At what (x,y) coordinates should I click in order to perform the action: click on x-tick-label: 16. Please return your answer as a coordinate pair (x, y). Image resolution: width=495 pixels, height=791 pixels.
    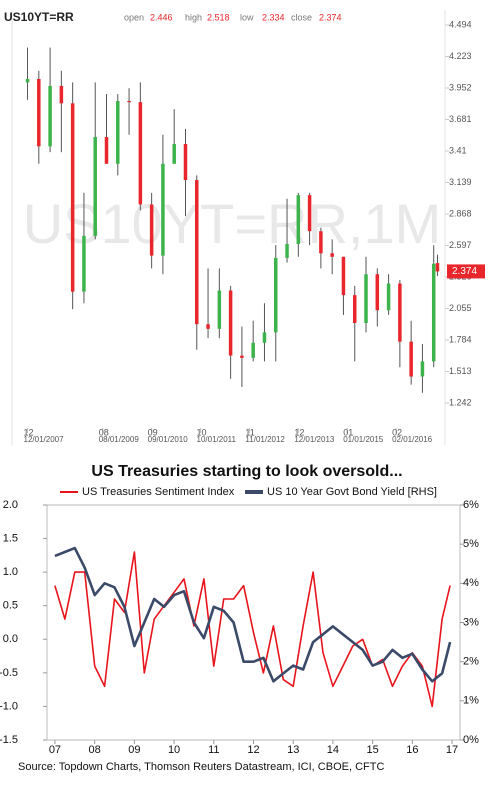
    Looking at the image, I should click on (412, 750).